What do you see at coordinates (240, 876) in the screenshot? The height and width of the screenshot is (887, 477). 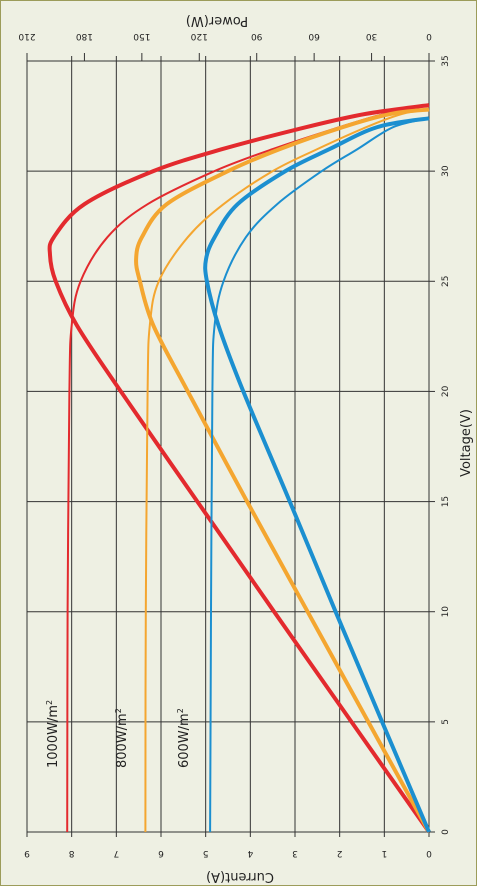 I see `current-axis-label: Current(A)` at bounding box center [240, 876].